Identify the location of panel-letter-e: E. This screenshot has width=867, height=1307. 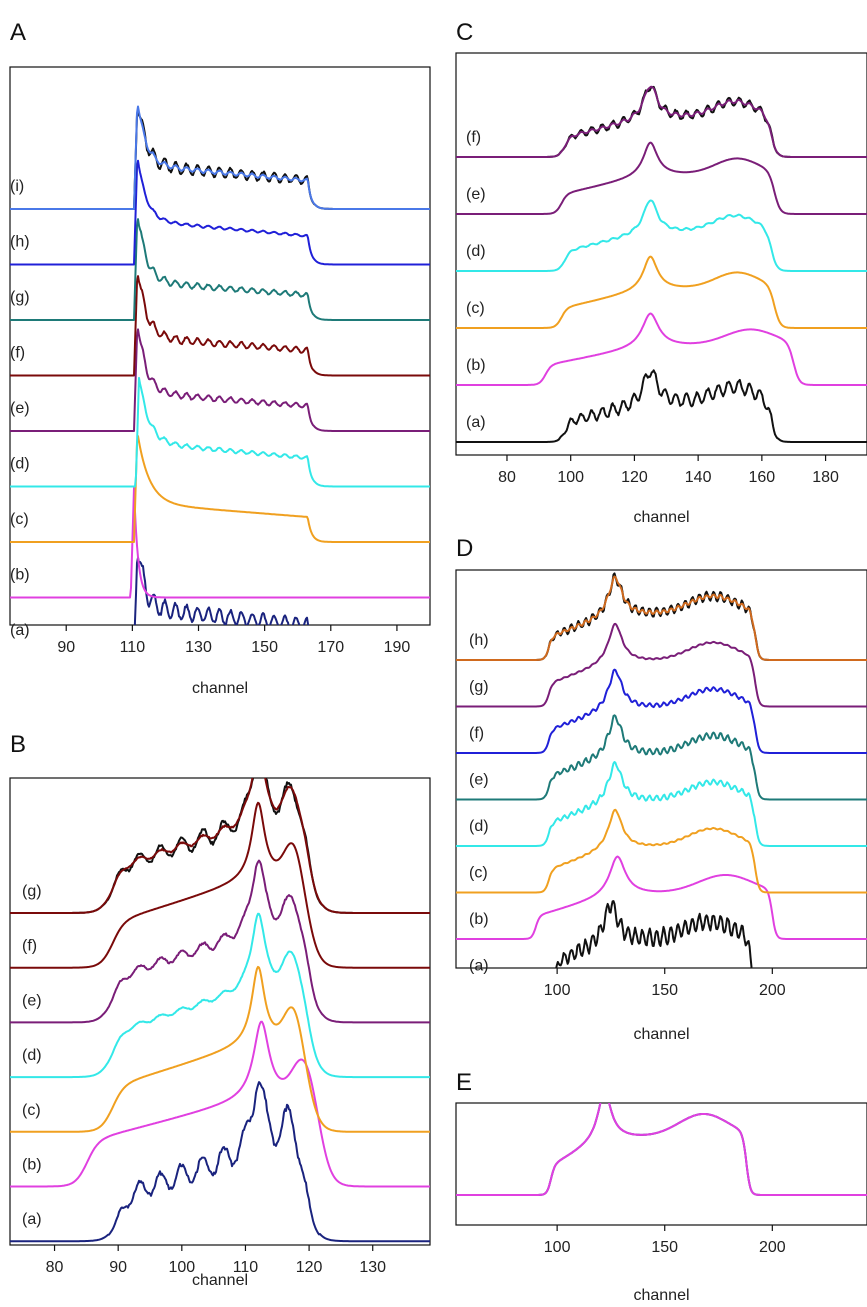
(464, 1082).